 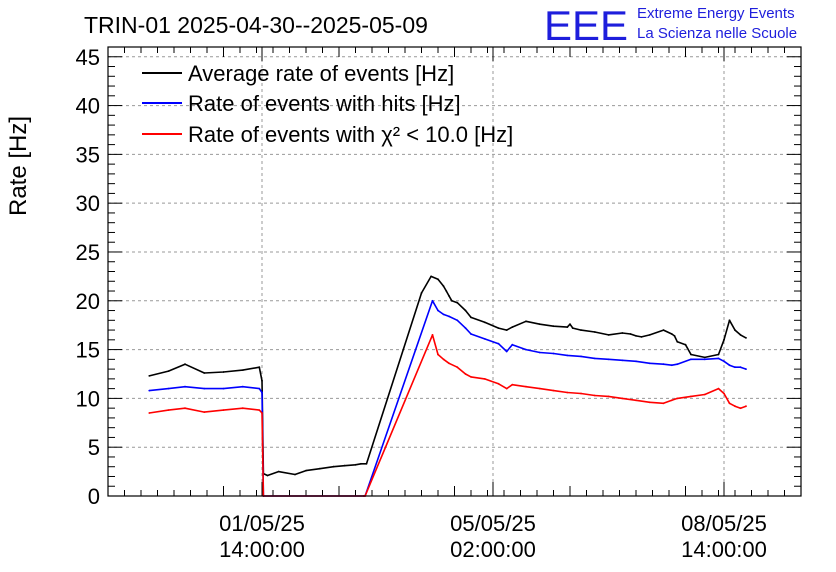 What do you see at coordinates (324, 103) in the screenshot?
I see `legend-label-1: Rate of events with hits [Hz]` at bounding box center [324, 103].